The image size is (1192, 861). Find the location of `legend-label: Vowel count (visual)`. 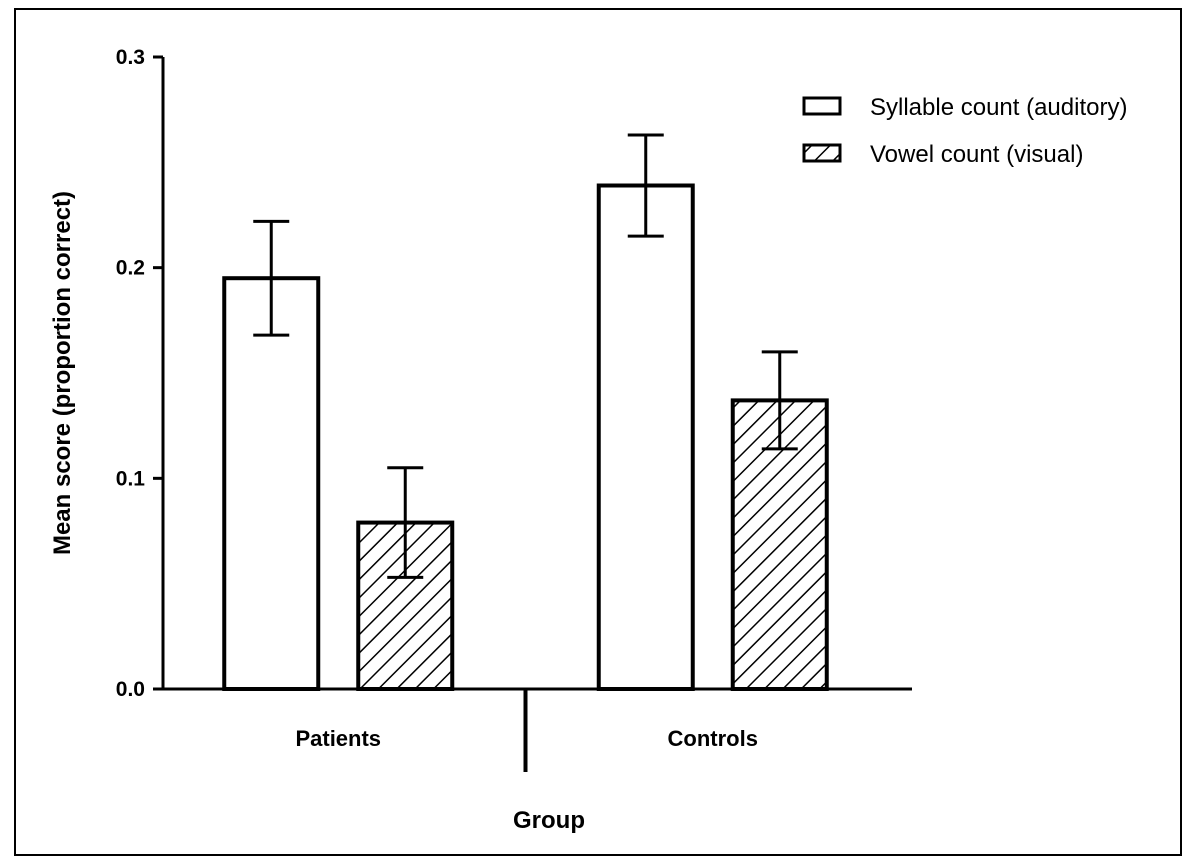

legend-label: Vowel count (visual) is located at coordinates (976, 154).